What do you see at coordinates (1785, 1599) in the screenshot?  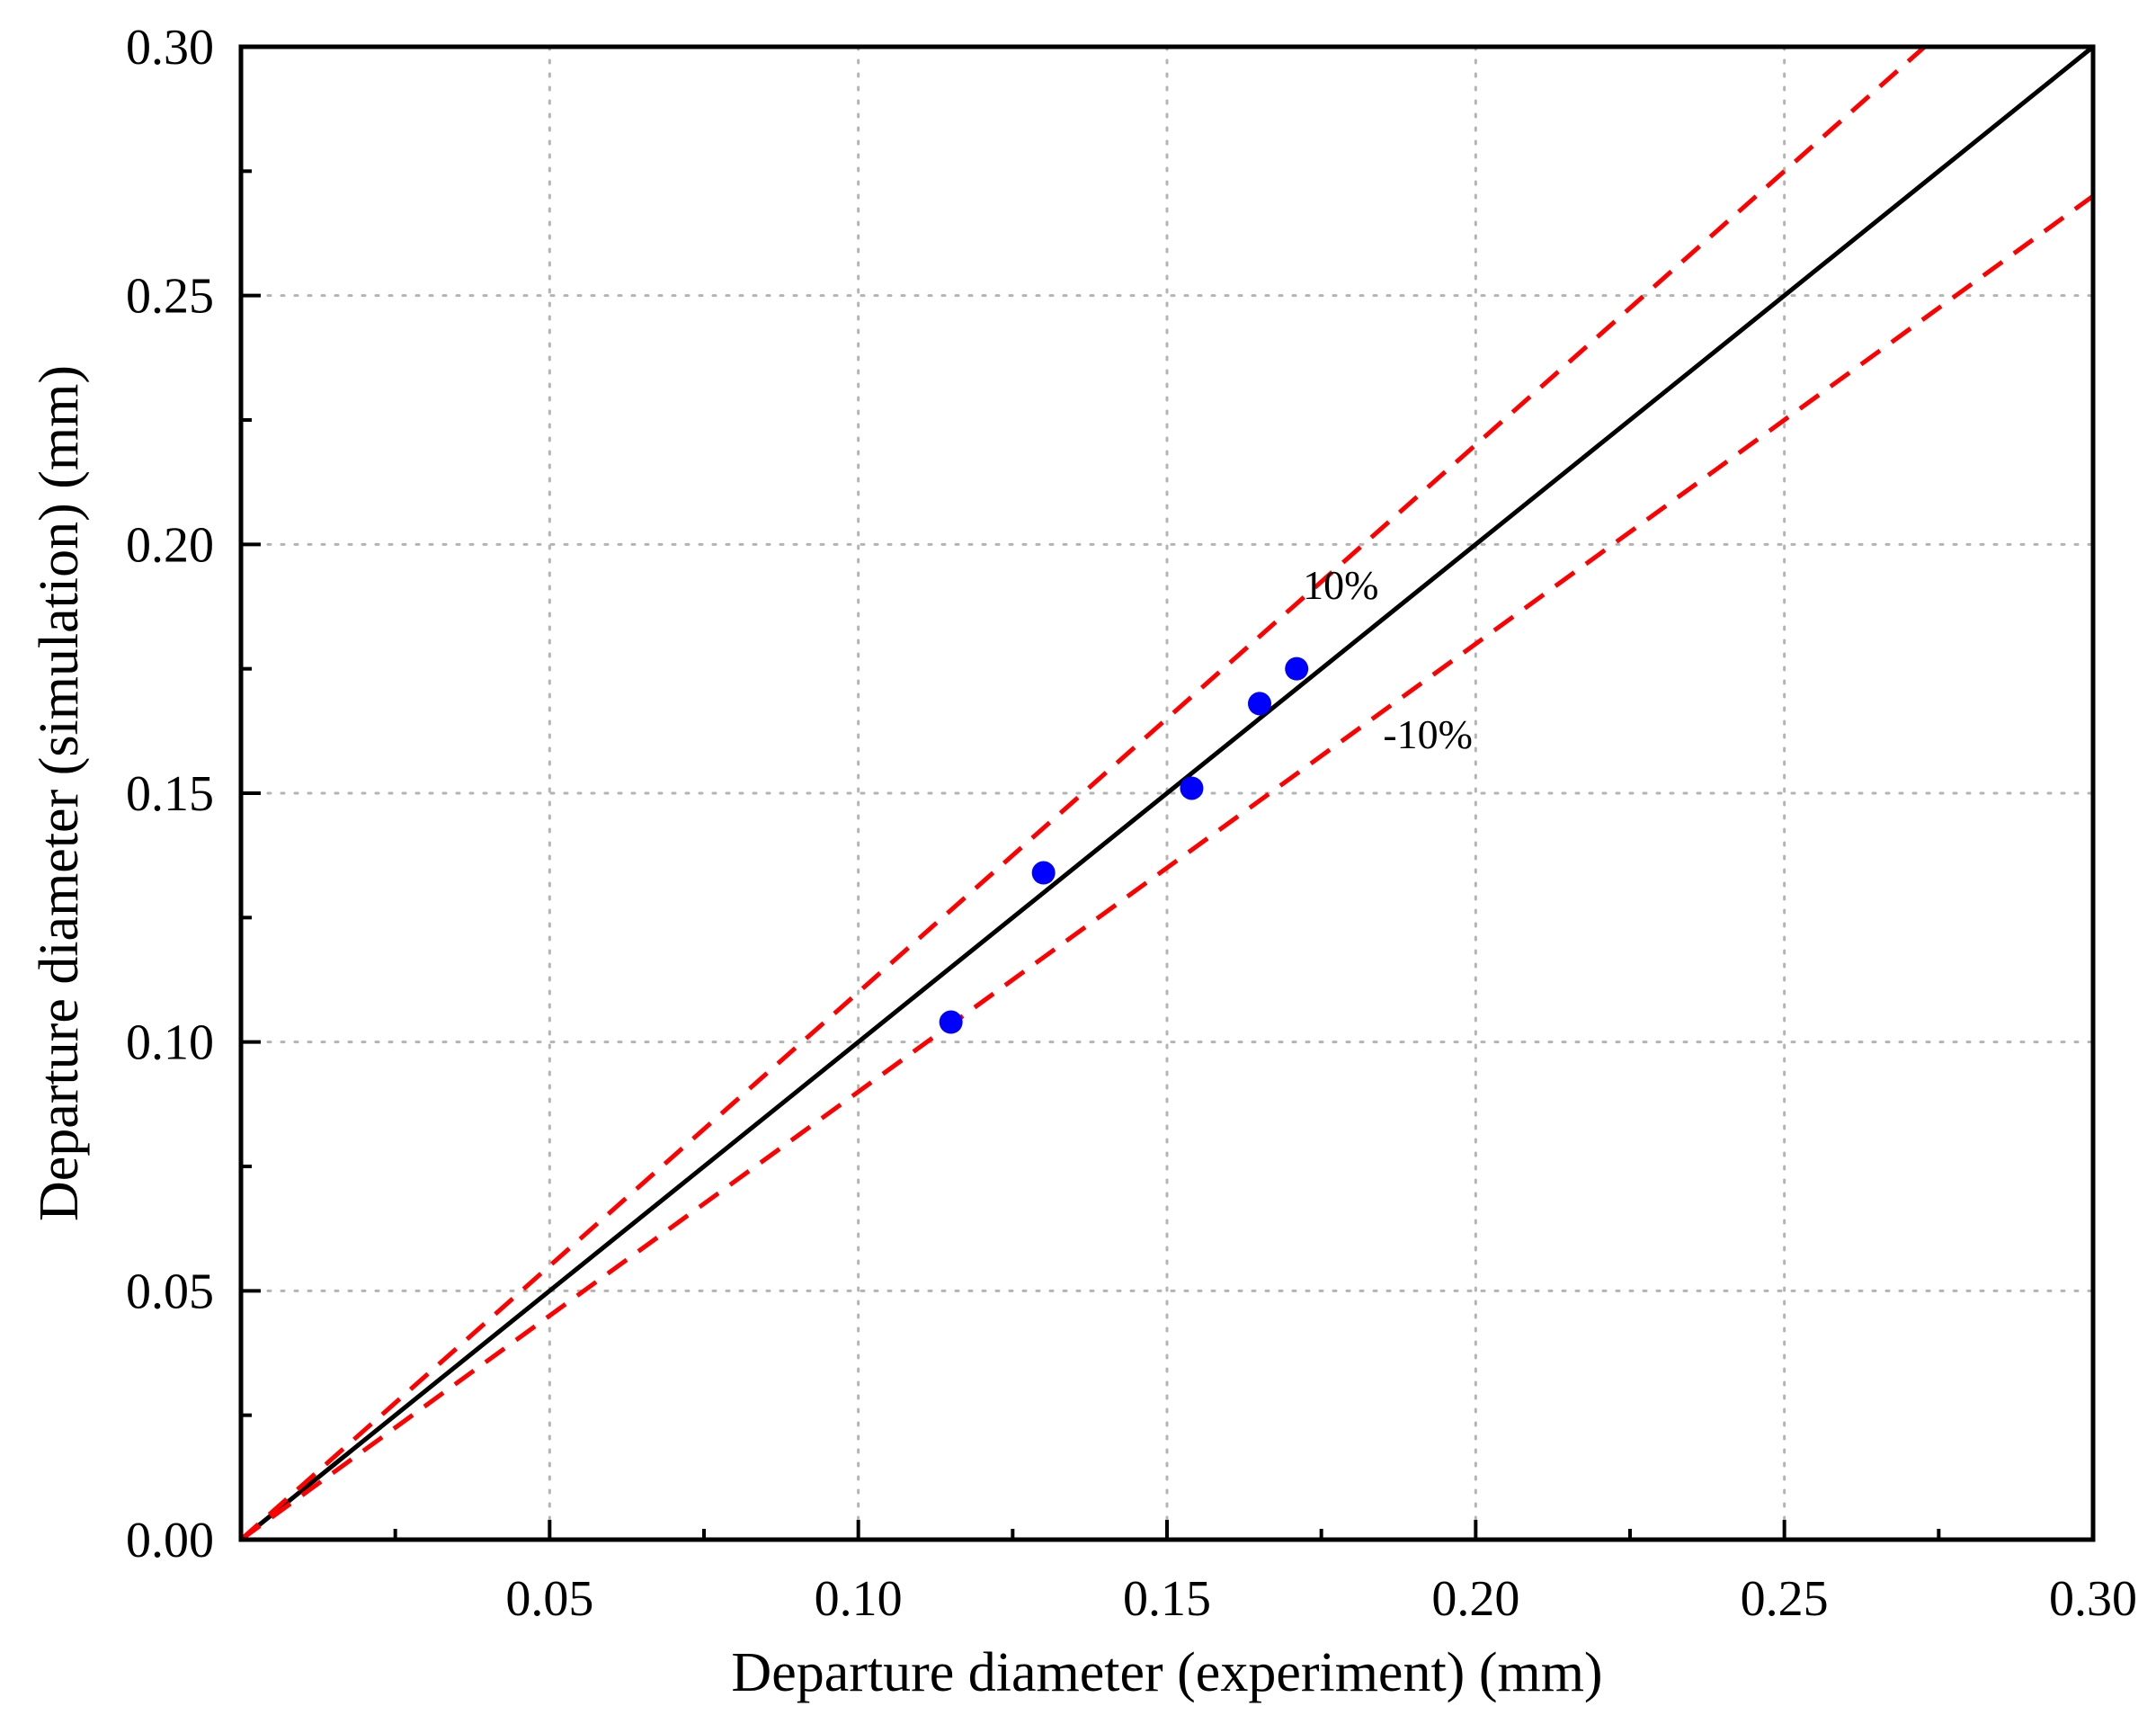 I see `x-tick-label-4: 0.25` at bounding box center [1785, 1599].